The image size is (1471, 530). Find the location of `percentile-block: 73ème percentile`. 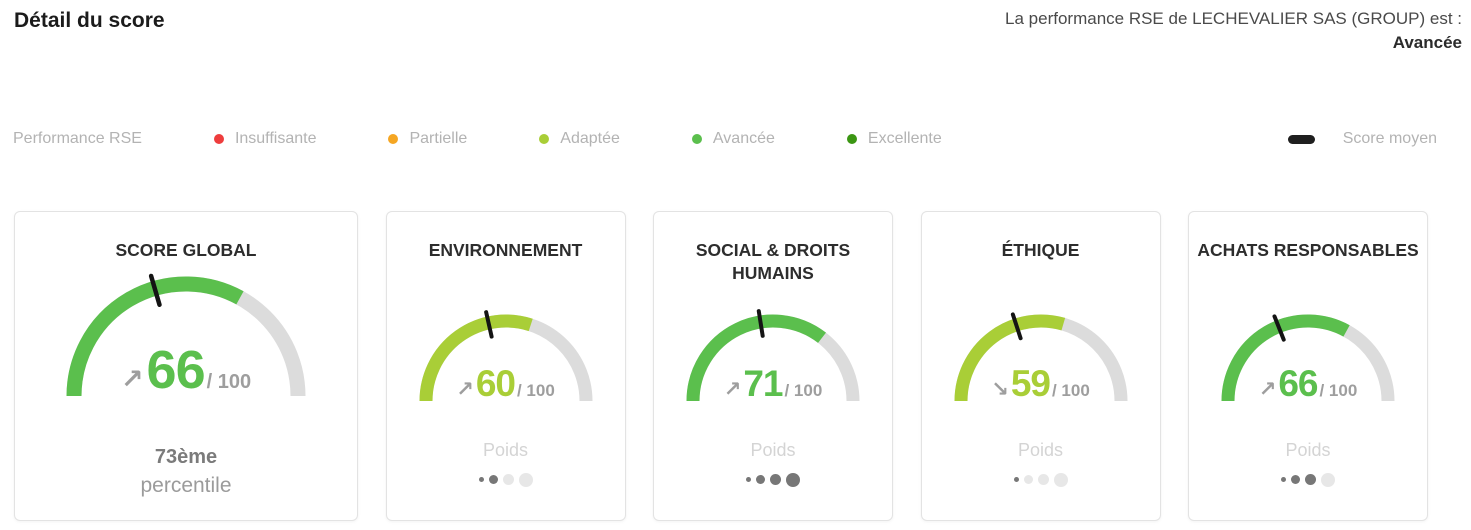

percentile-block: 73ème percentile is located at coordinates (185, 472).